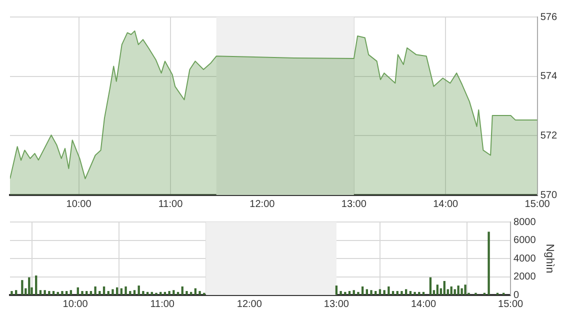 This screenshot has height=320, width=570. Describe the element at coordinates (525, 240) in the screenshot. I see `y-tick-label: 6000` at that location.